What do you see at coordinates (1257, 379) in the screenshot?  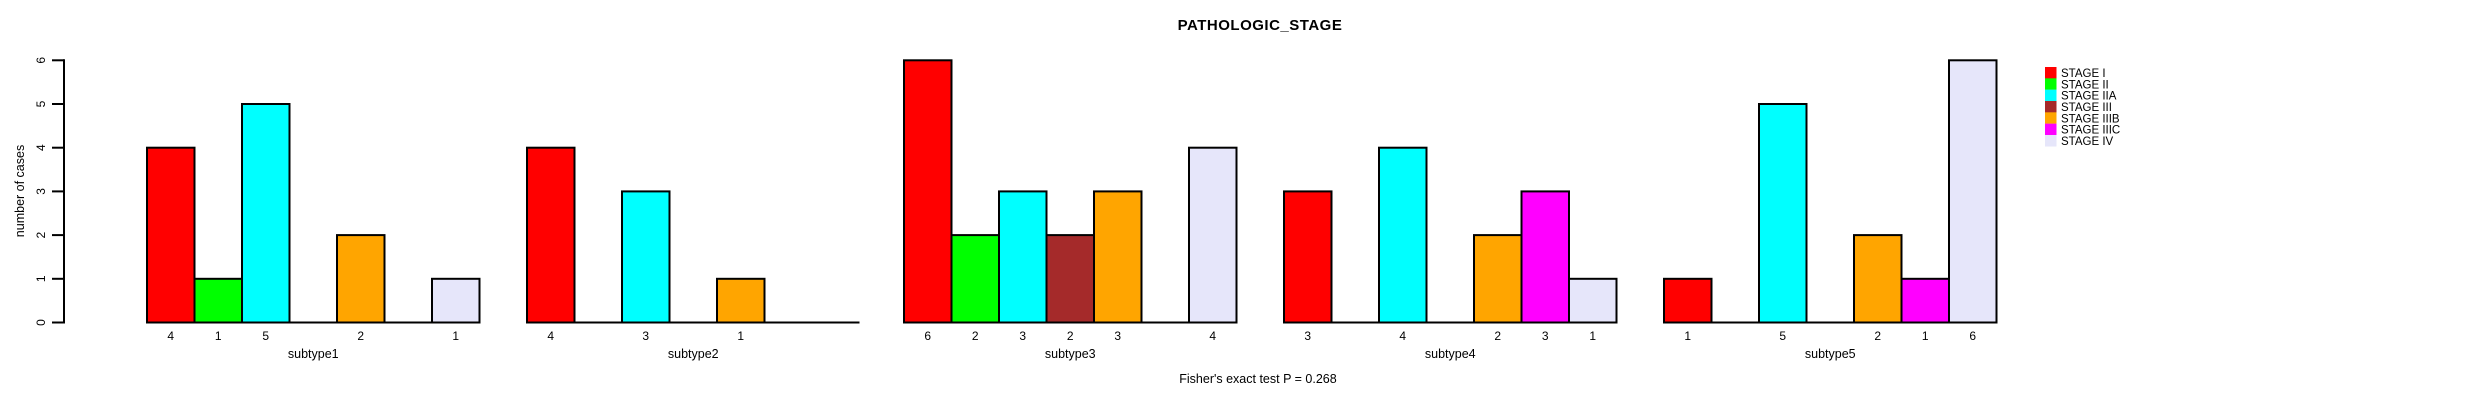 I see `fisher-test-annotation: Fisher's exact test P = 0.268` at bounding box center [1257, 379].